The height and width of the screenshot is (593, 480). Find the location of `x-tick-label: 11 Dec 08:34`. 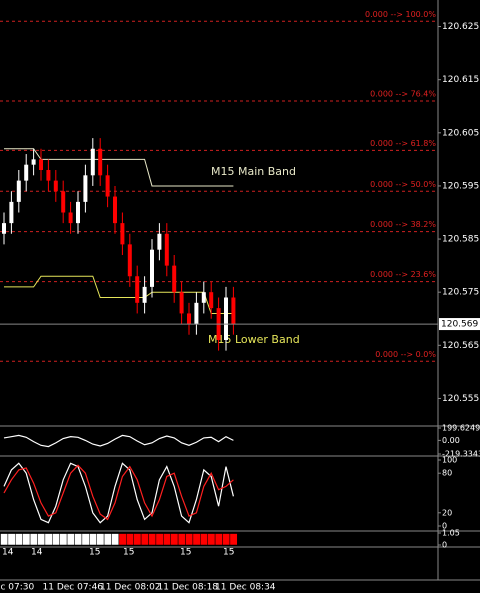

x-tick-label: 11 Dec 08:34 is located at coordinates (245, 588).